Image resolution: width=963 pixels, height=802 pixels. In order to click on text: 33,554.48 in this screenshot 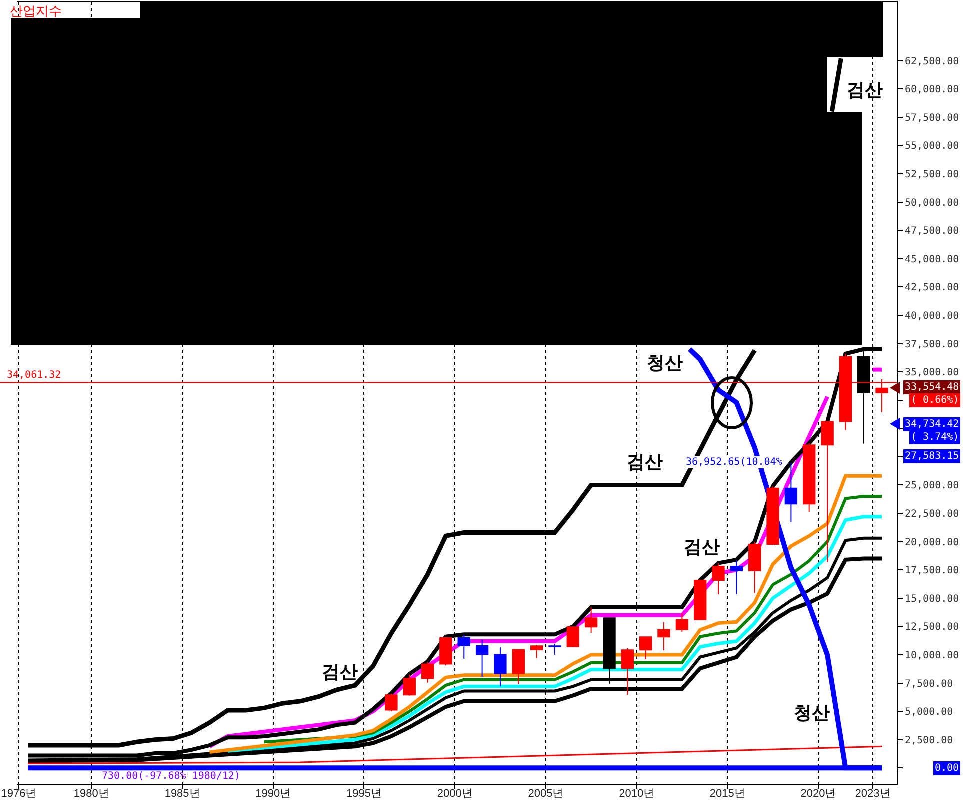, I will do `click(932, 387)`.